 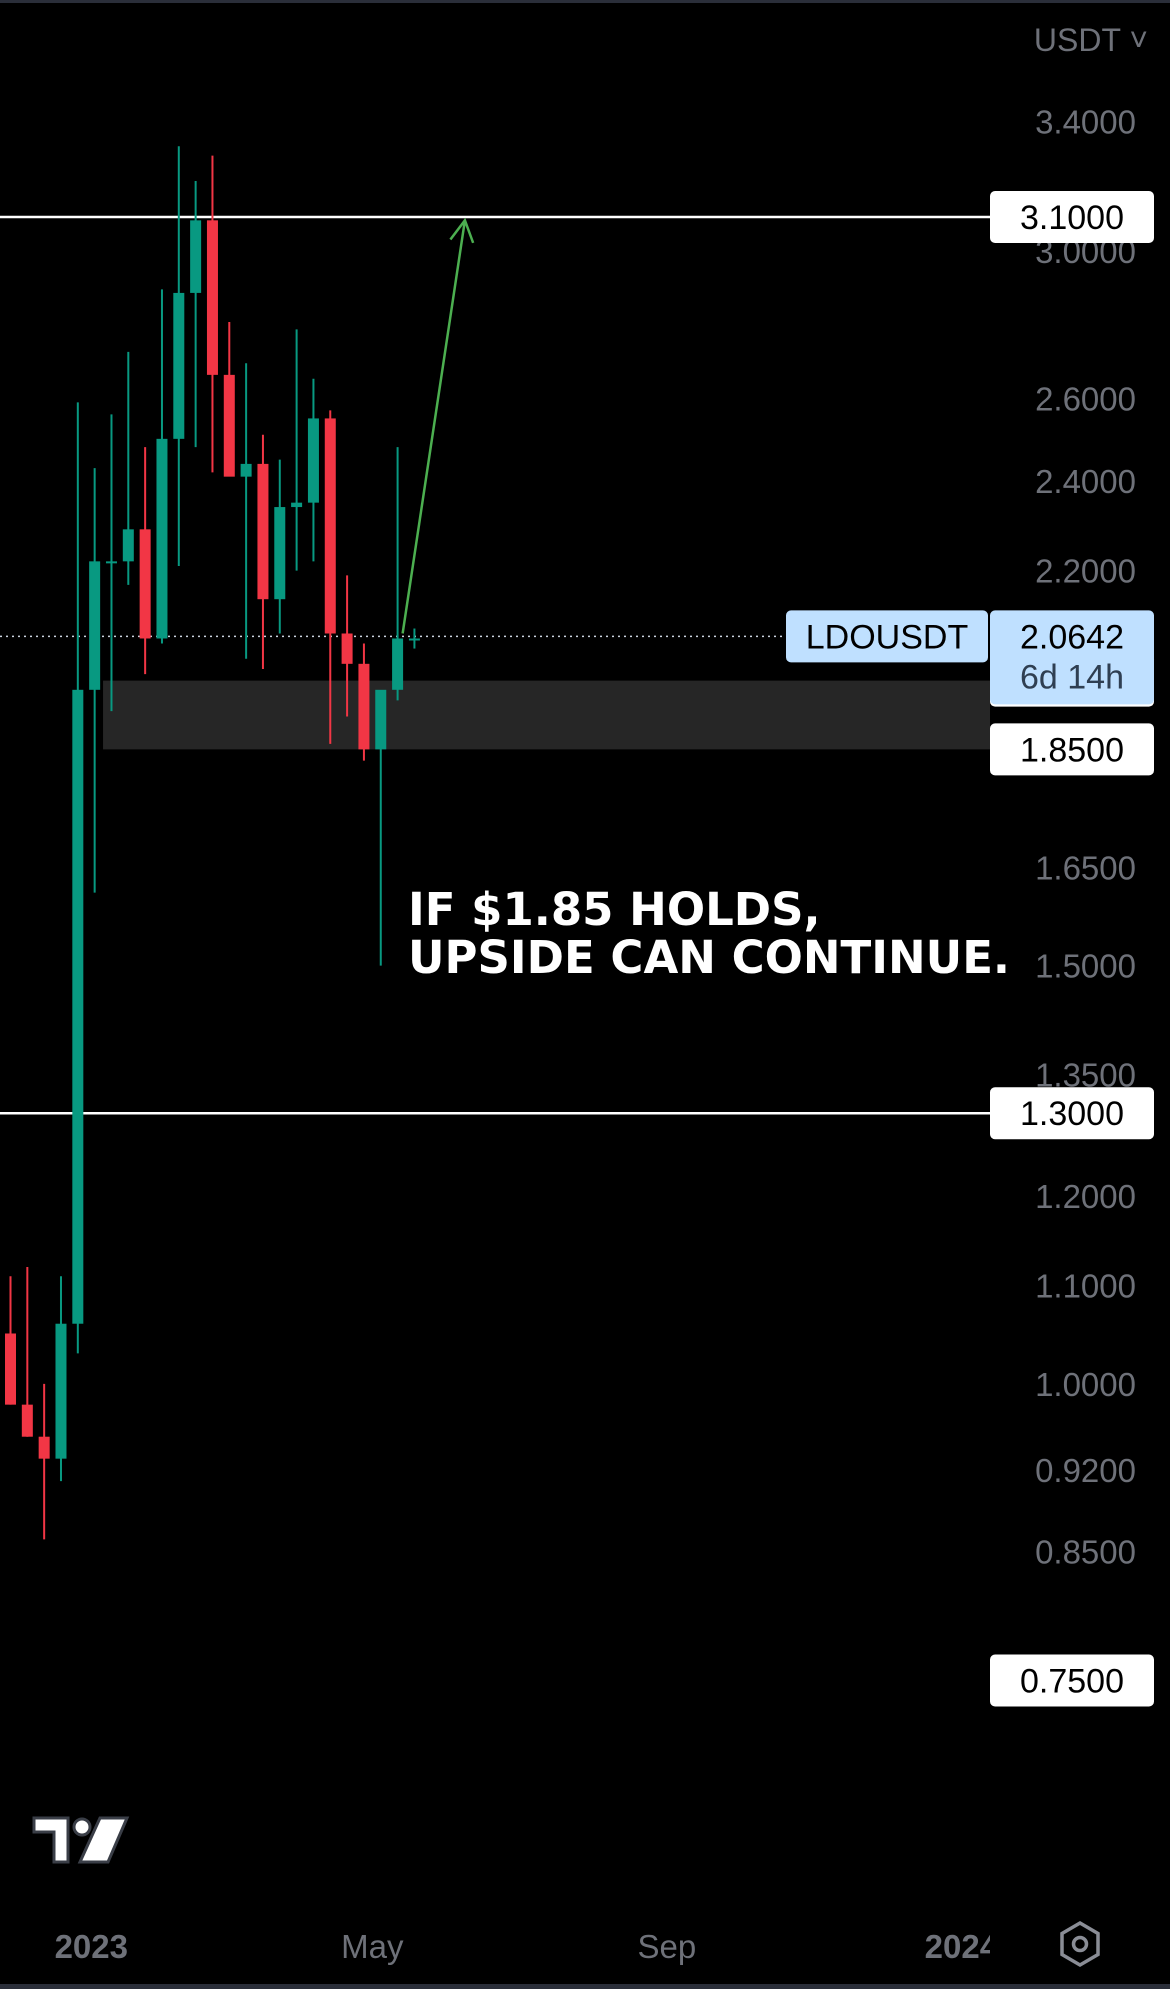 I want to click on settings-hexagon-icon, so click(x=1080, y=1944).